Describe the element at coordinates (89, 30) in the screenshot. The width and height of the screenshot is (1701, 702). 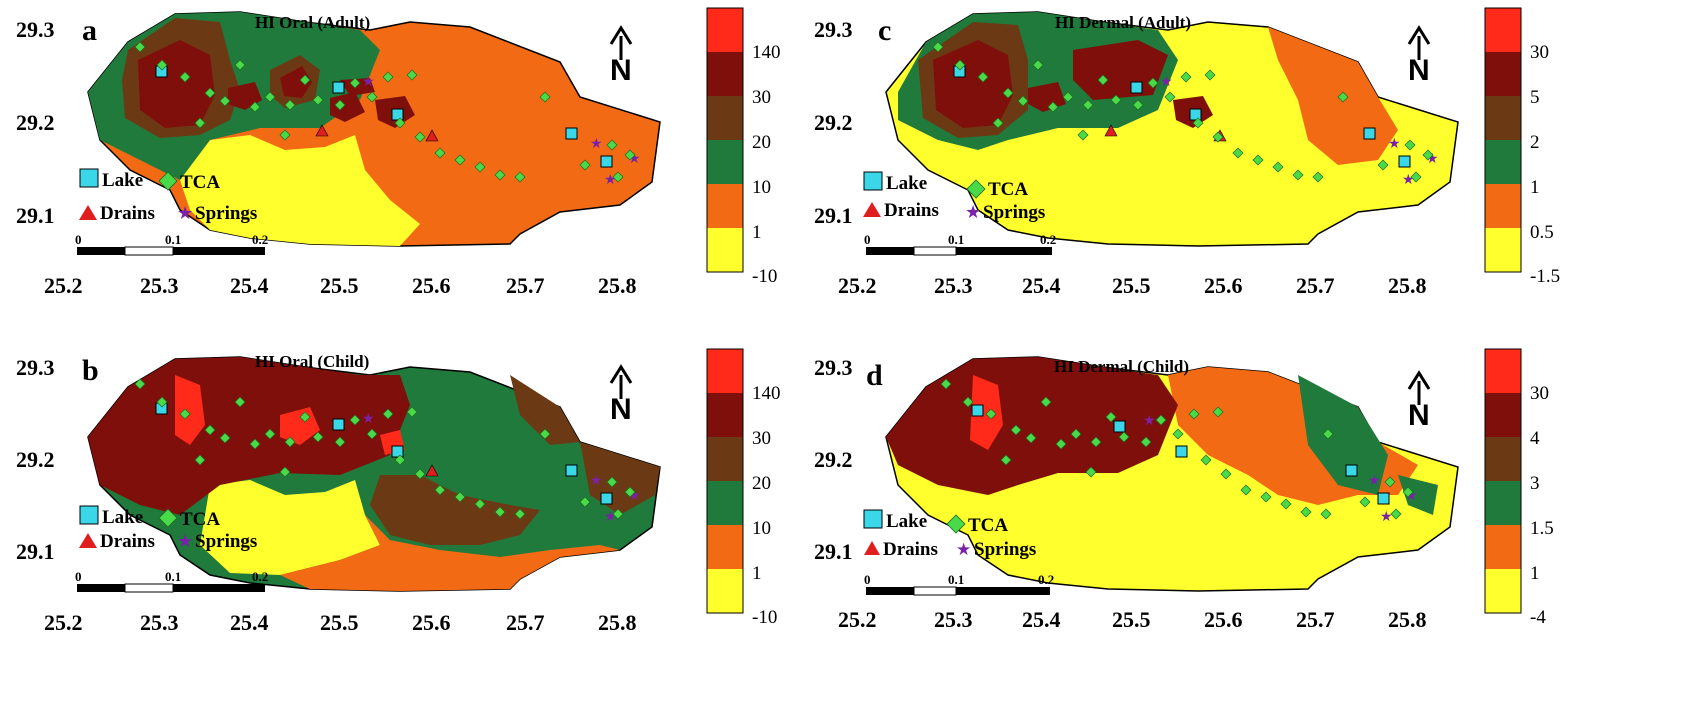
I see `panel-letter: a` at that location.